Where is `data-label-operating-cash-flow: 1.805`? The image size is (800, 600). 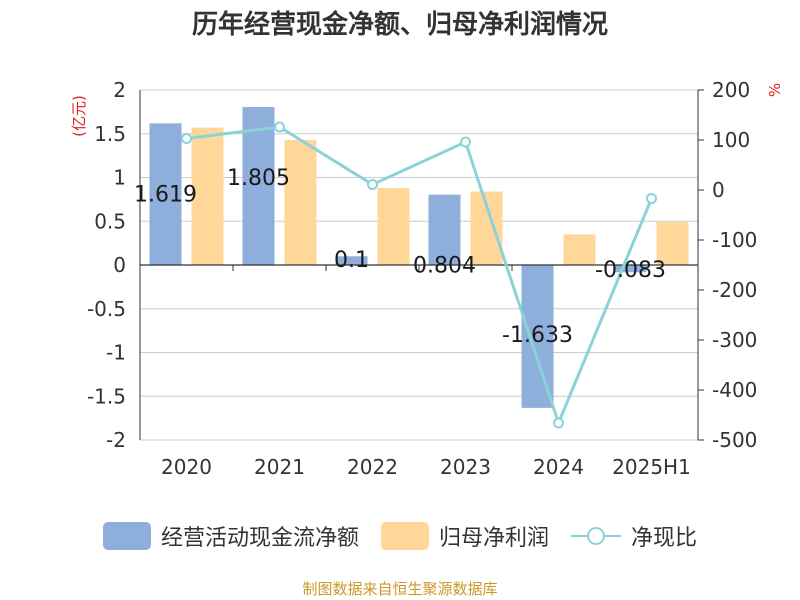 data-label-operating-cash-flow: 1.805 is located at coordinates (258, 178).